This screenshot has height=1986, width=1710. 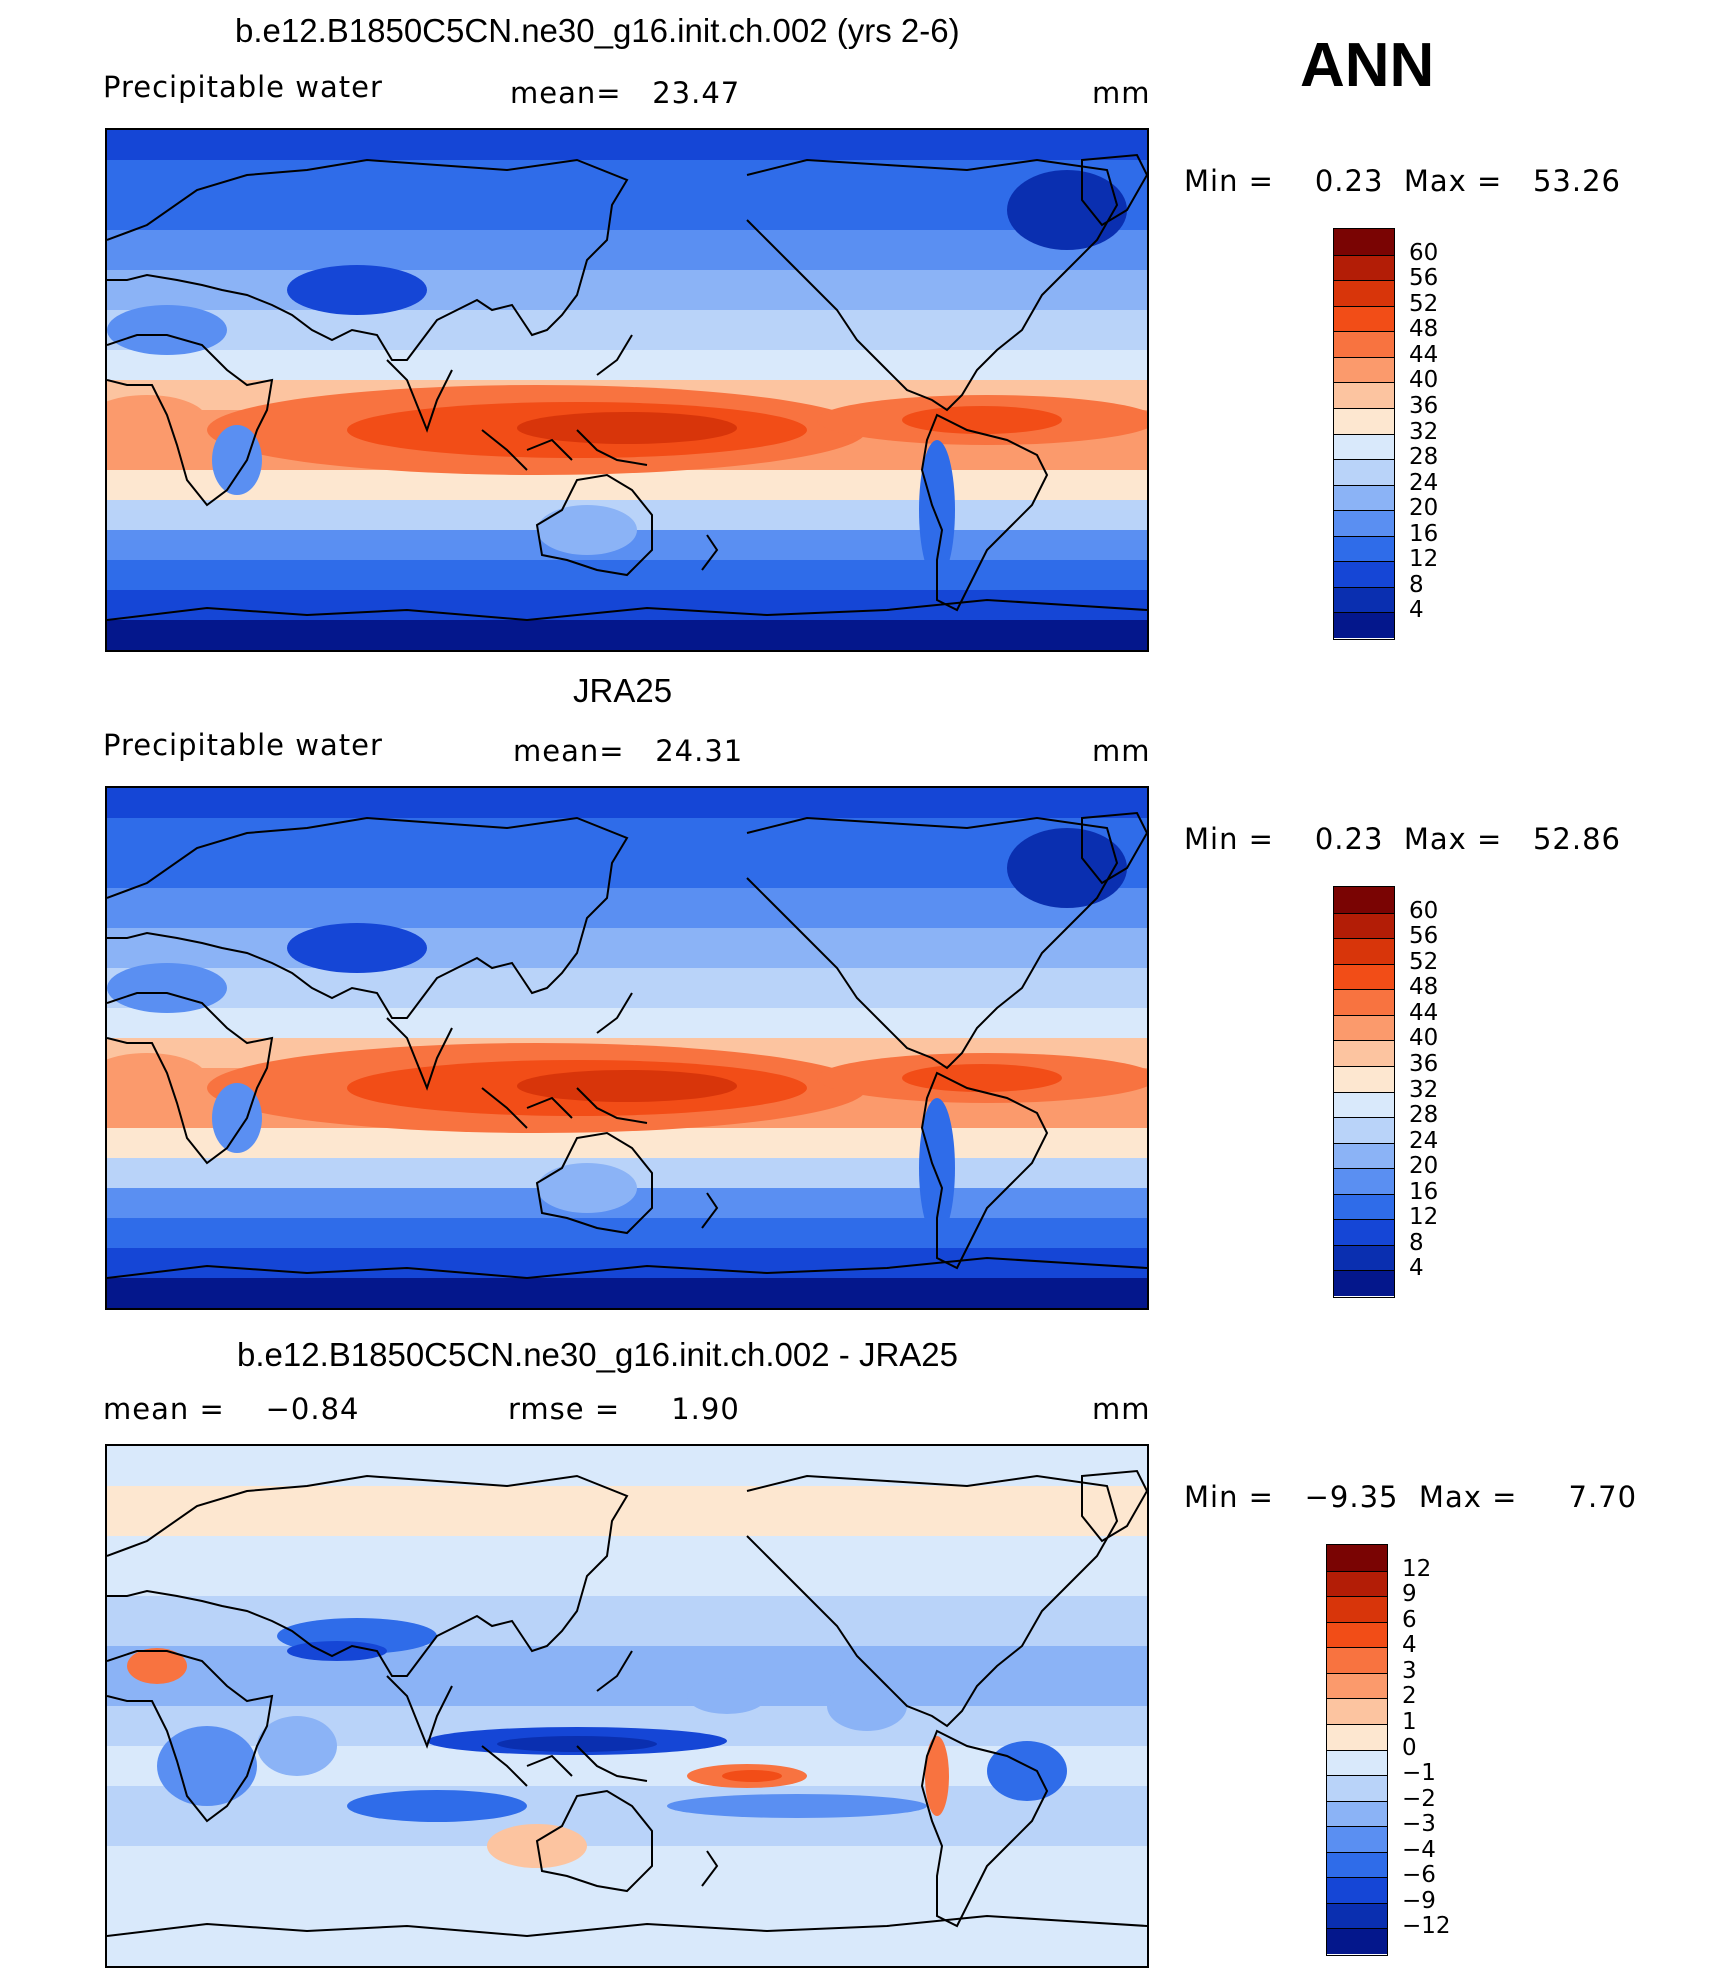 I want to click on colorbar-tick-label: 32, so click(x=1423, y=1090).